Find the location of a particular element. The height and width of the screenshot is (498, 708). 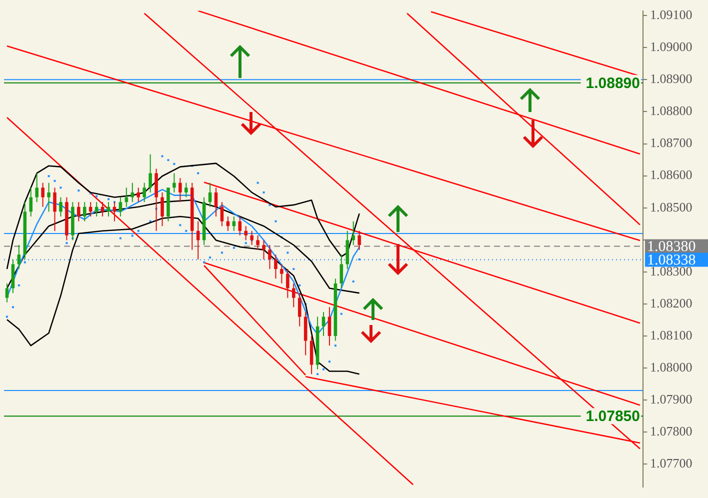

y-tick-label: 1.07900 is located at coordinates (671, 398).